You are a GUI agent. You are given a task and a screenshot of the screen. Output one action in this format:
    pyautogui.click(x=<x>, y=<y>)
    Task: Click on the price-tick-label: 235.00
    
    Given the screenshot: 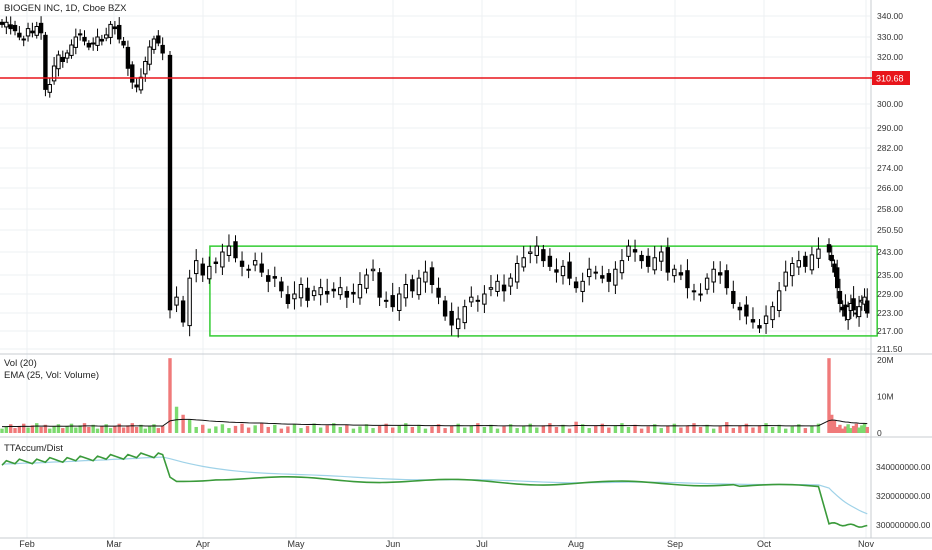 What is the action you would take?
    pyautogui.click(x=890, y=275)
    